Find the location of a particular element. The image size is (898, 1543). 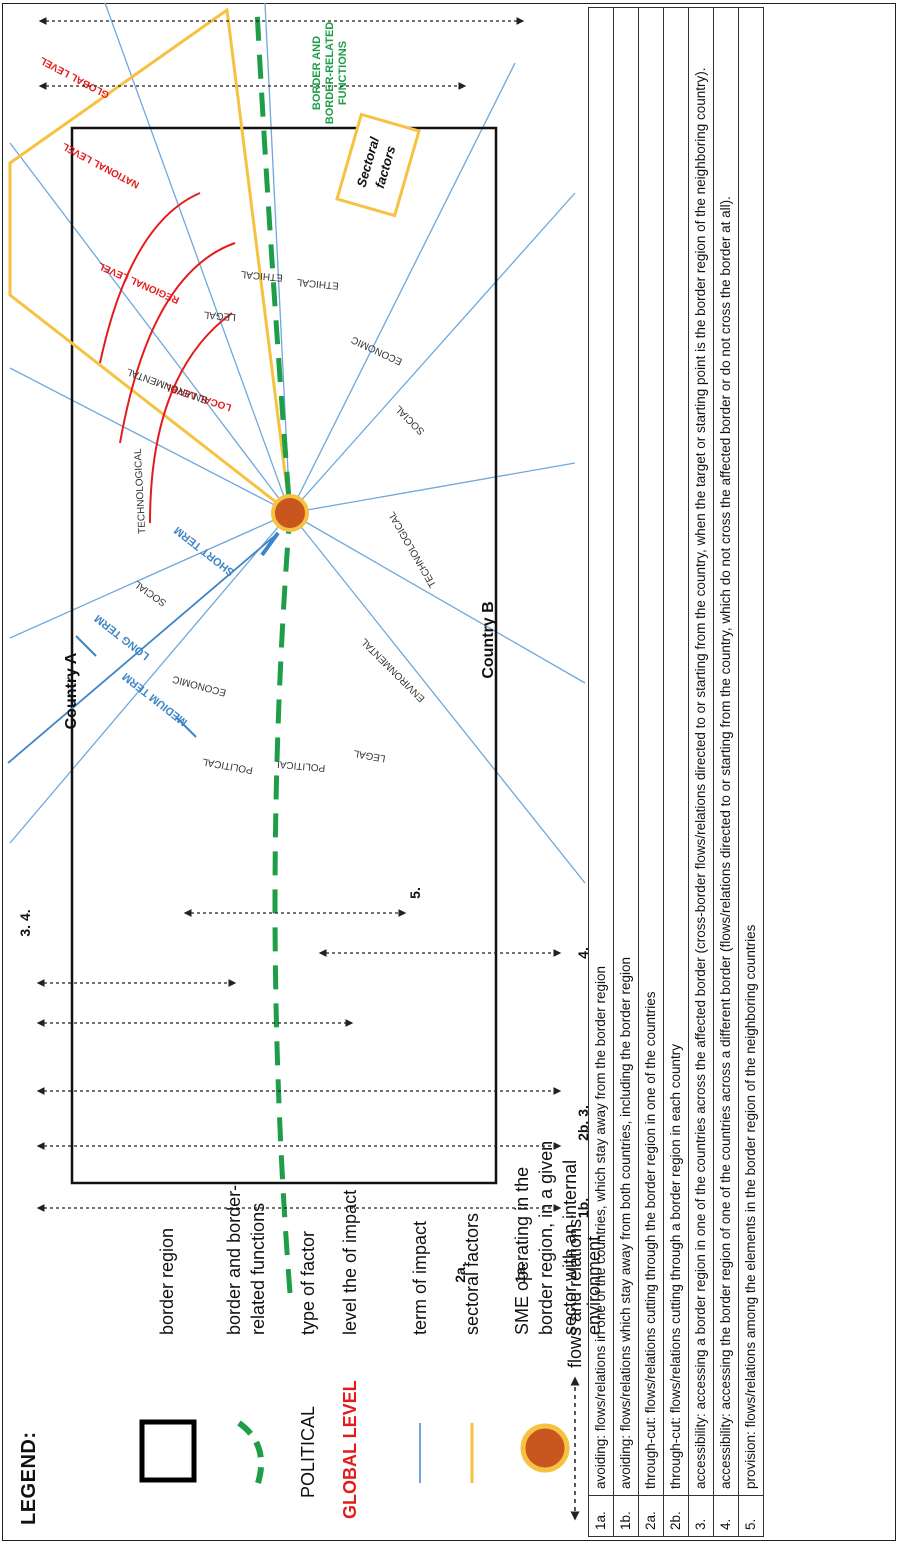

legend-level-sample: GLOBAL LEVEL is located at coordinates (350, 1449).